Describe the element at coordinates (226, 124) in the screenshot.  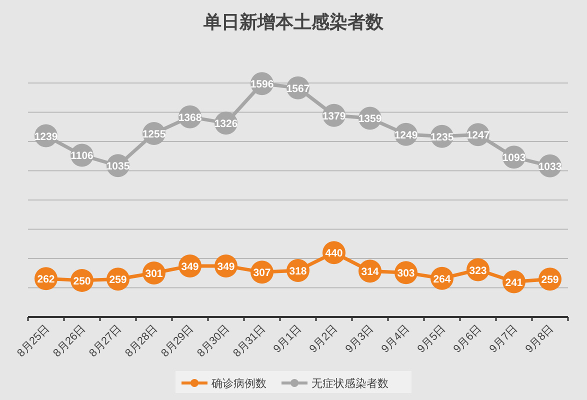
I see `data-label: 1326` at that location.